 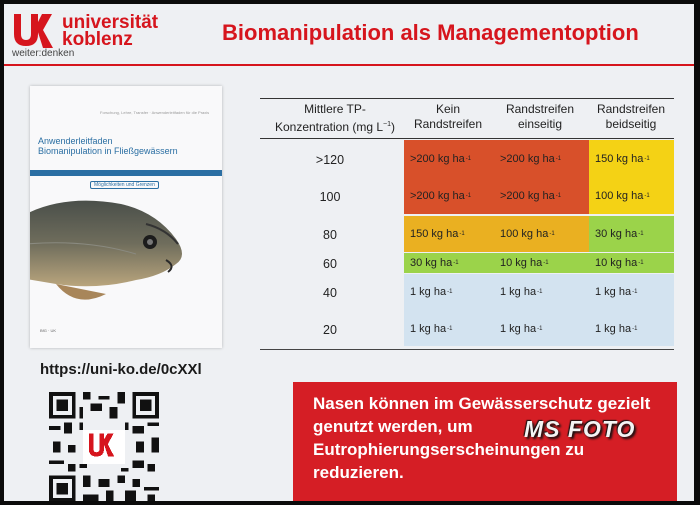 What do you see at coordinates (467, 138) in the screenshot?
I see `table-header-rule` at bounding box center [467, 138].